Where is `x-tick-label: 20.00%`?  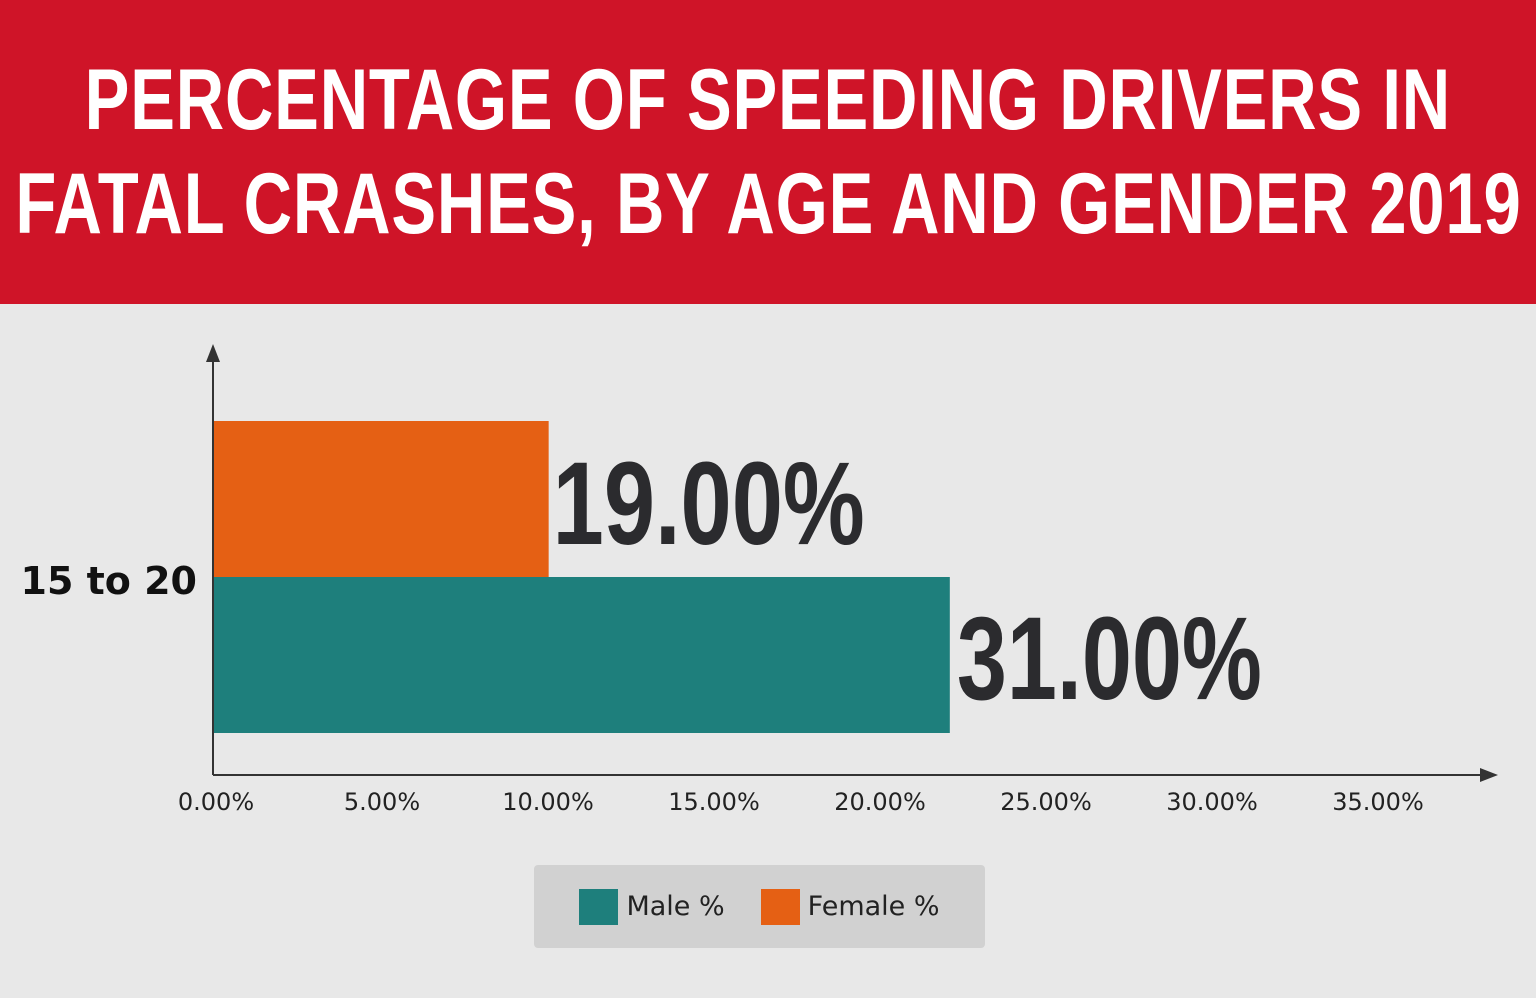 x-tick-label: 20.00% is located at coordinates (880, 802).